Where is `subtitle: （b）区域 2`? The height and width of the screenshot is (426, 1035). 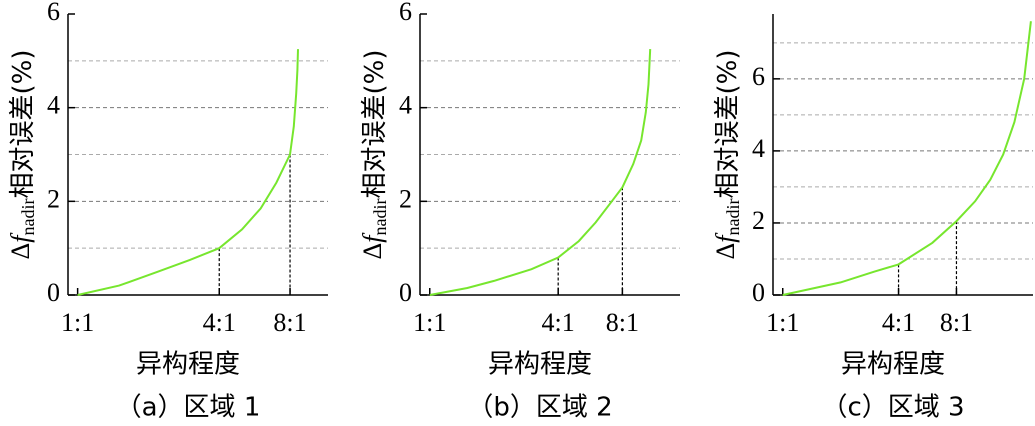
subtitle: （b）区域 2 is located at coordinates (539, 408).